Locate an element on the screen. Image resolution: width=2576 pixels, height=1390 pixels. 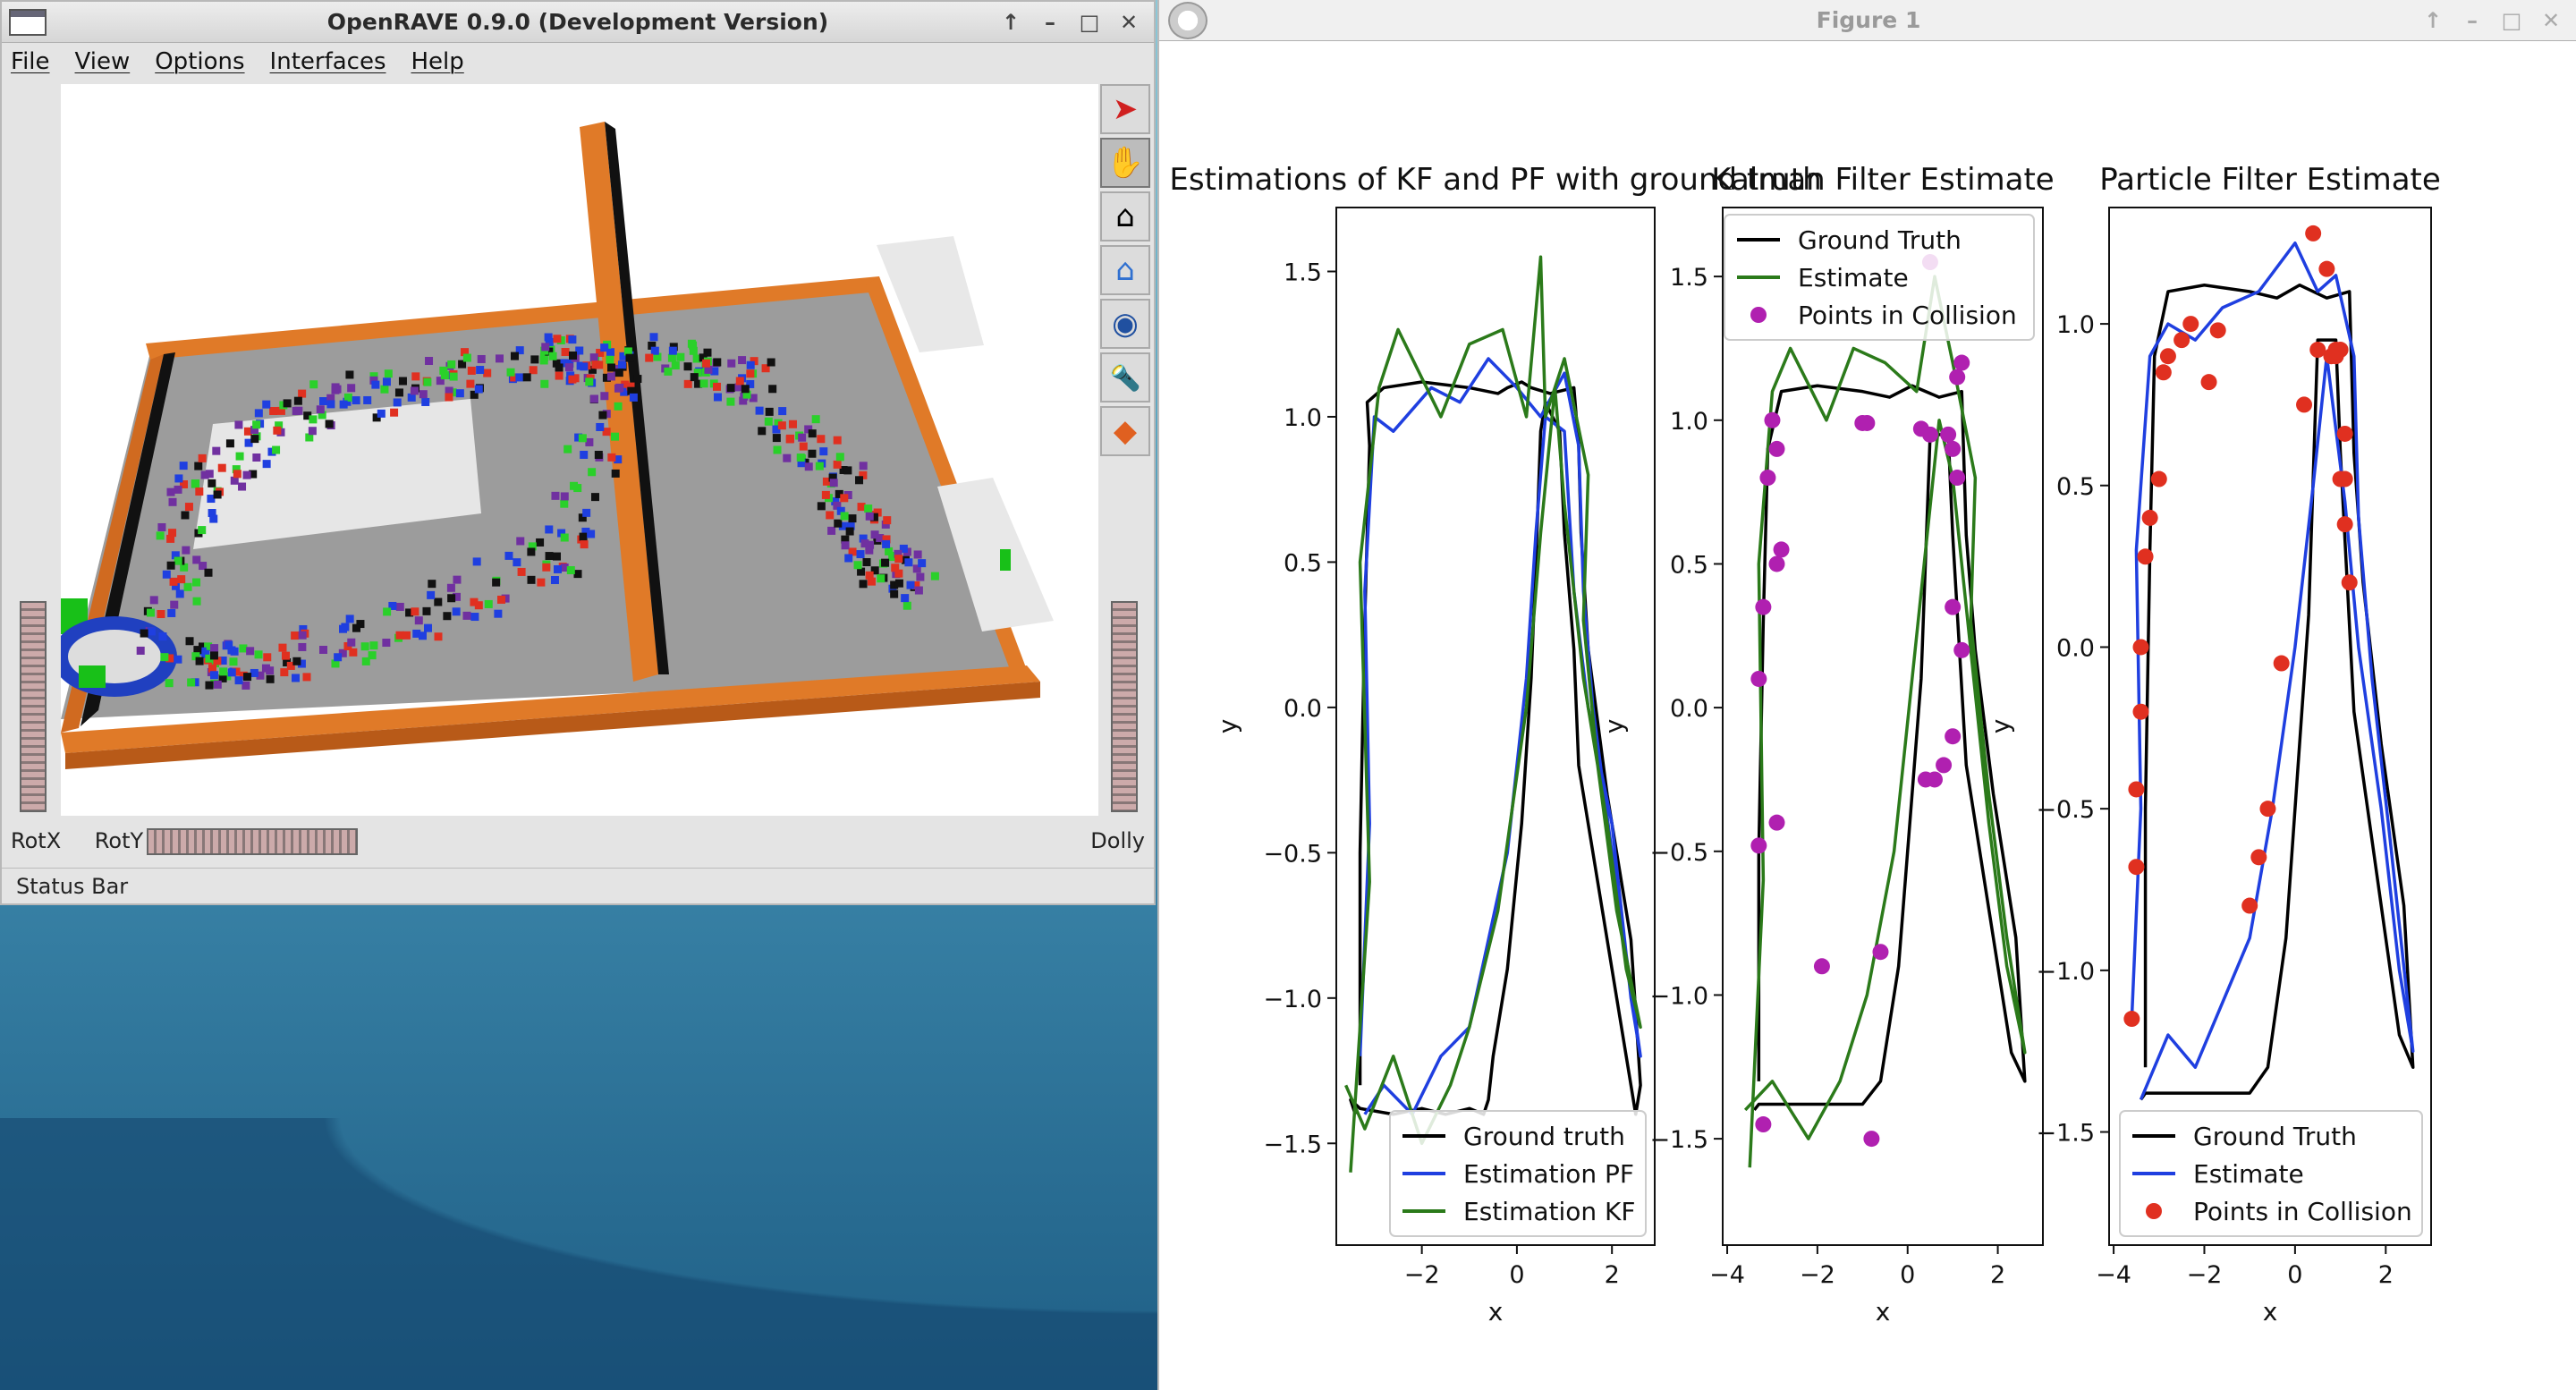
y-tick-label: 0.0 is located at coordinates (1689, 709).